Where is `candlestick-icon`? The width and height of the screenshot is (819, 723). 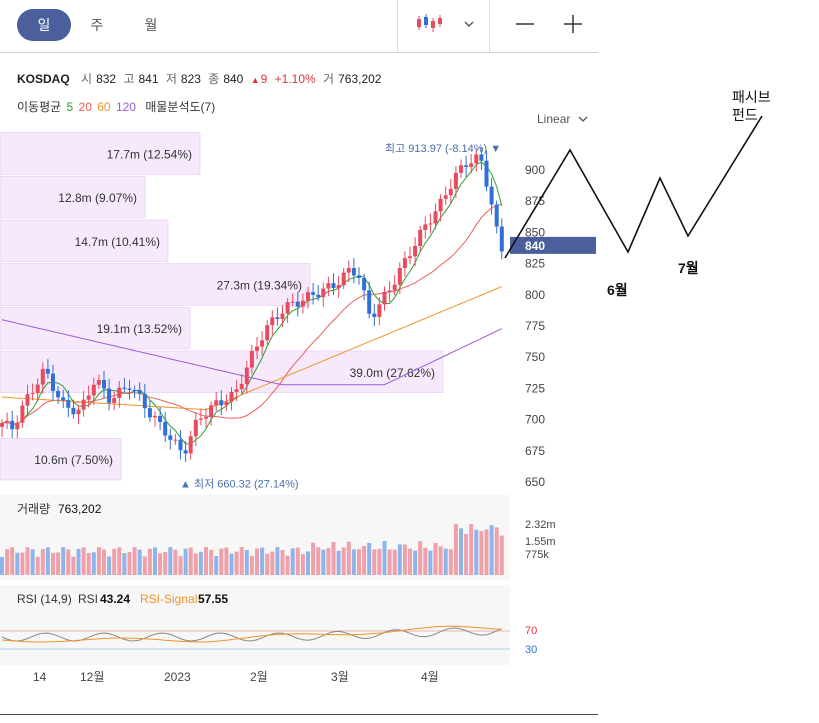
candlestick-icon is located at coordinates (429, 25).